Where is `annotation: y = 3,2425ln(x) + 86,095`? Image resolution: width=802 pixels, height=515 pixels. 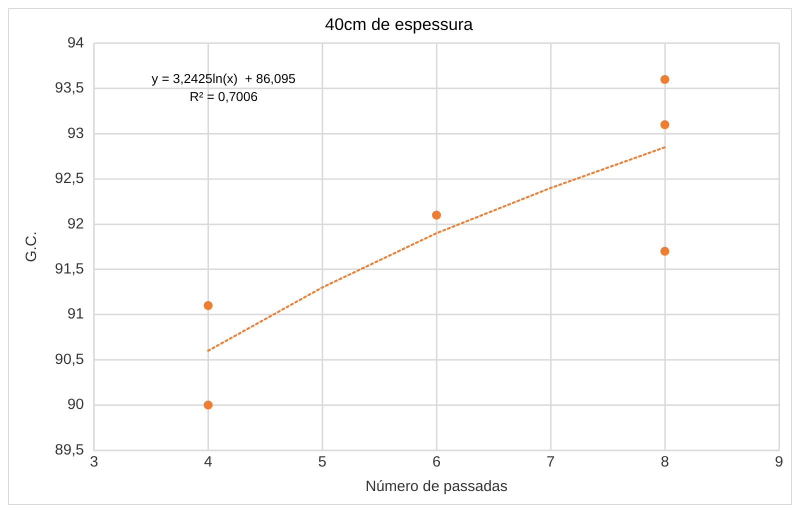 annotation: y = 3,2425ln(x) + 86,095 is located at coordinates (224, 78).